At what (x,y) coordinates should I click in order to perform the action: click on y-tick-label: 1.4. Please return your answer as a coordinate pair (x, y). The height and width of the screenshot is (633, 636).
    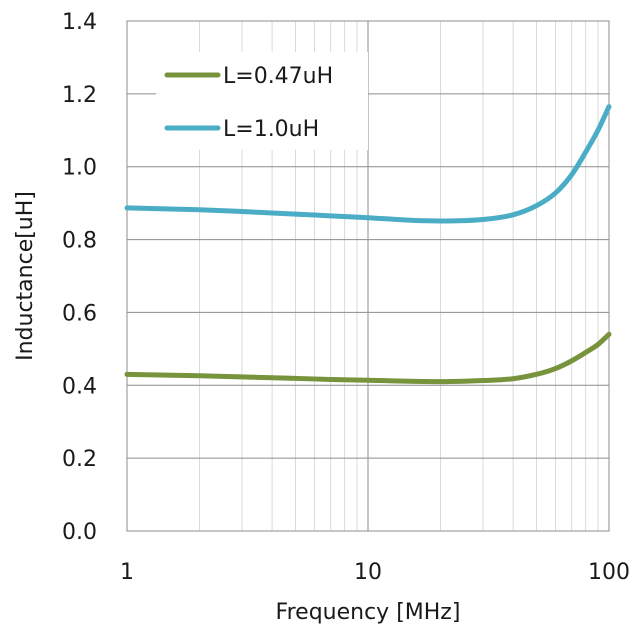
    Looking at the image, I should click on (79, 22).